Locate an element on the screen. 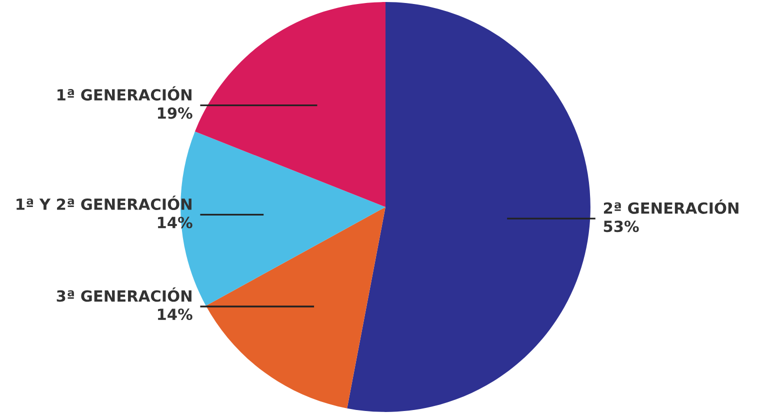 The height and width of the screenshot is (414, 771). data-label: 14% is located at coordinates (175, 314).